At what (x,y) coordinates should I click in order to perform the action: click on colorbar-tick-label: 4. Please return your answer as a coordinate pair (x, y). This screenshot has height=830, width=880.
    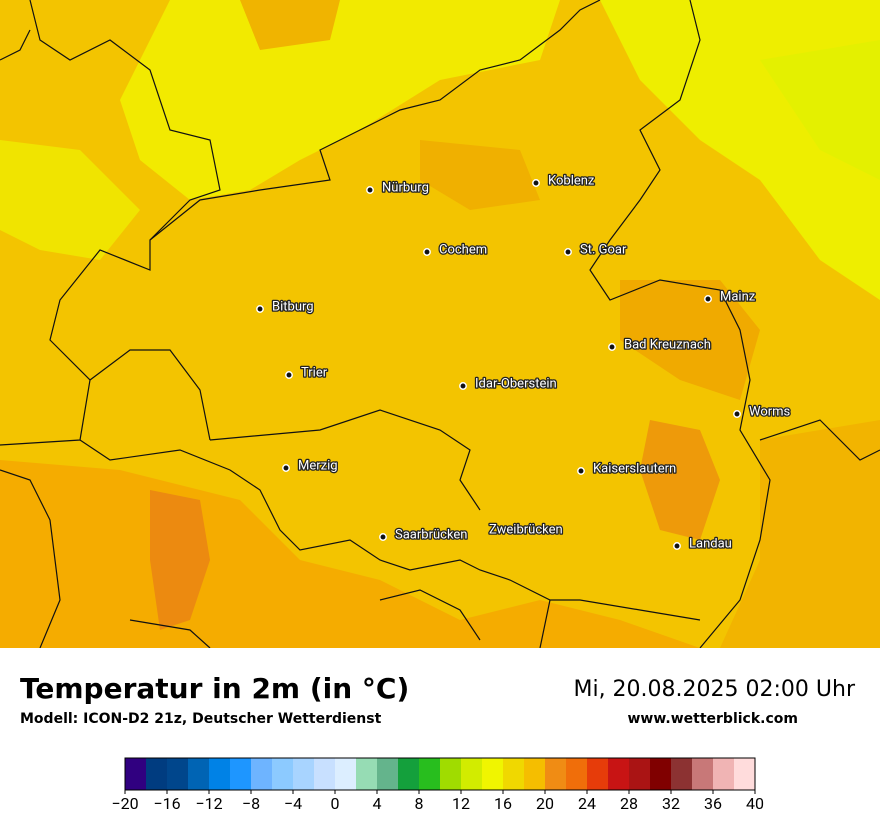
    Looking at the image, I should click on (377, 803).